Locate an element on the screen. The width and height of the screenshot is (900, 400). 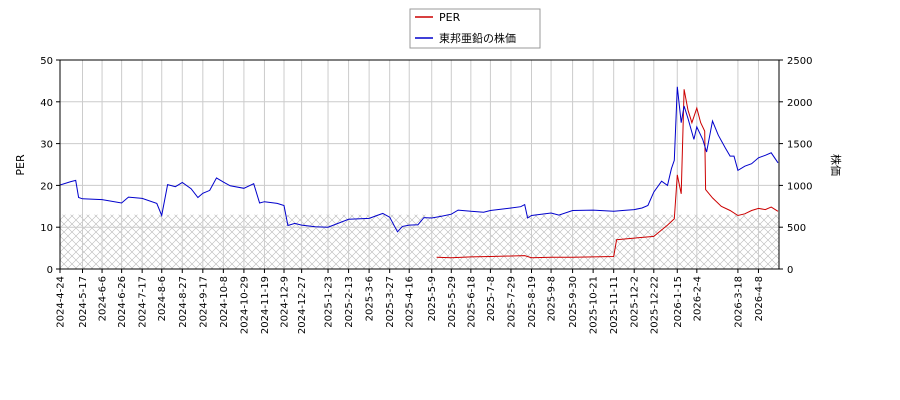
legend-label-price: 東邦亜鉛の株価 is located at coordinates (477, 38).